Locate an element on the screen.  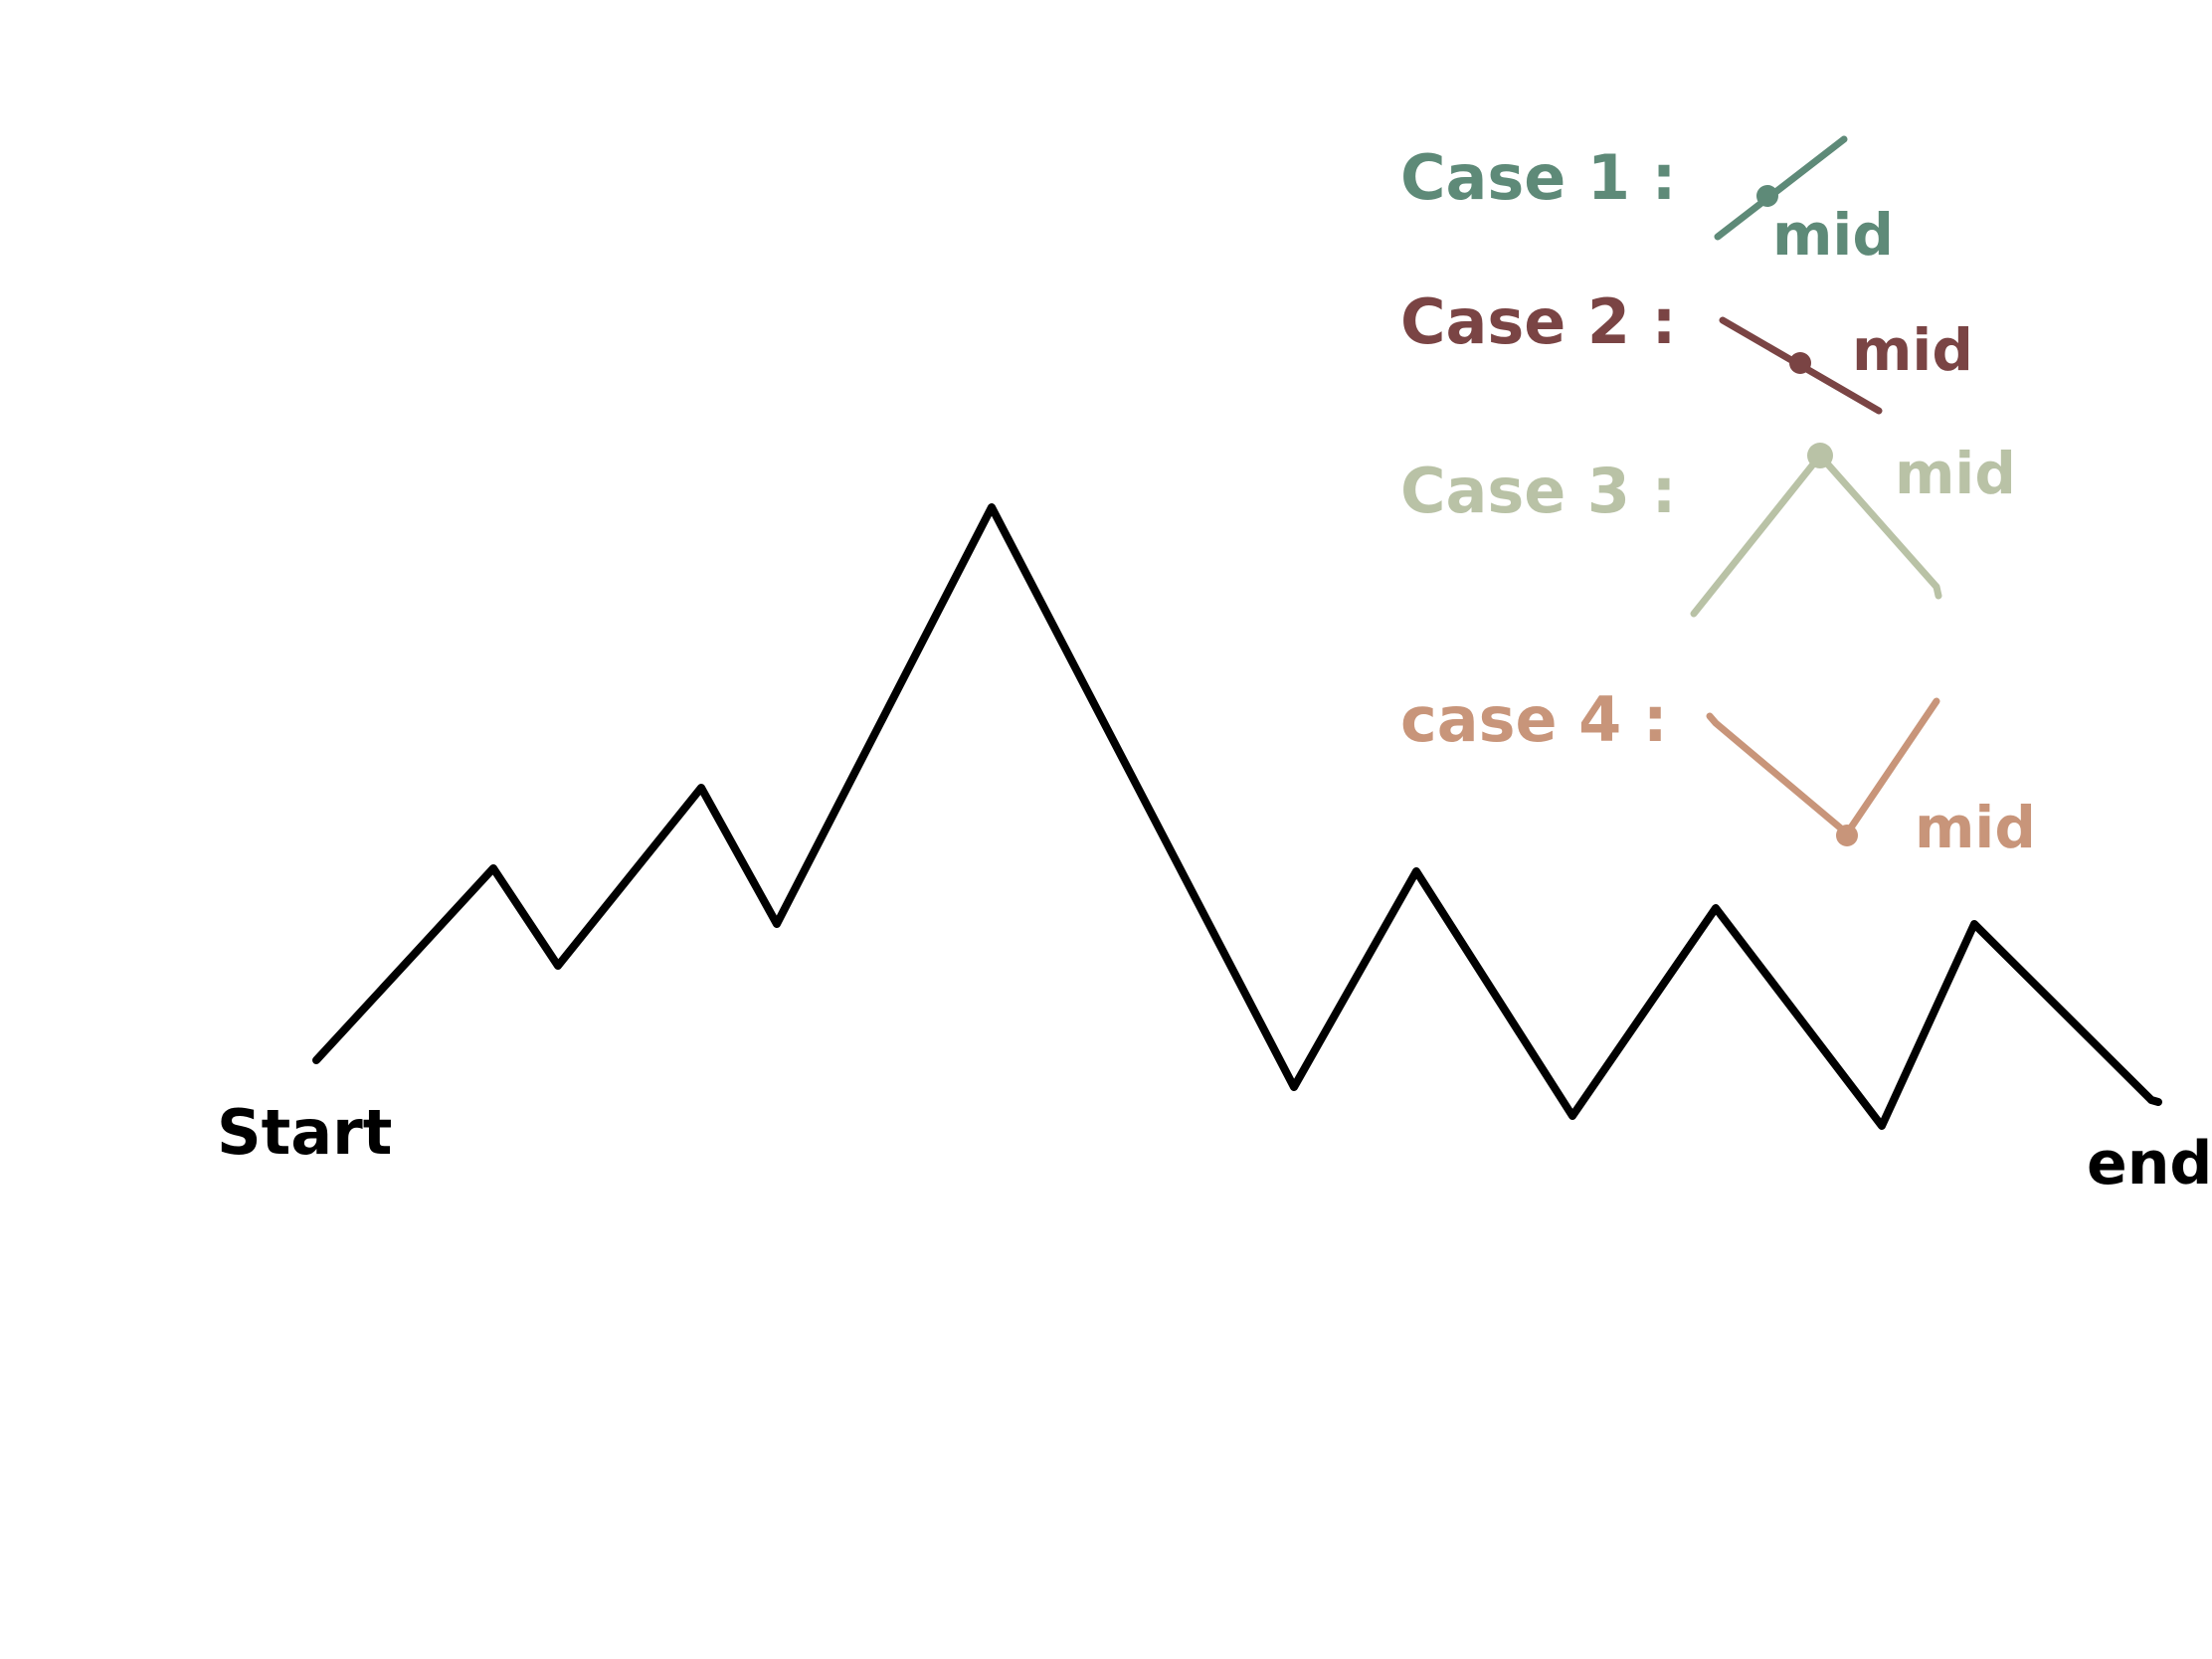
legend-case-4: case 4 : mid is located at coordinates (1718, 772).